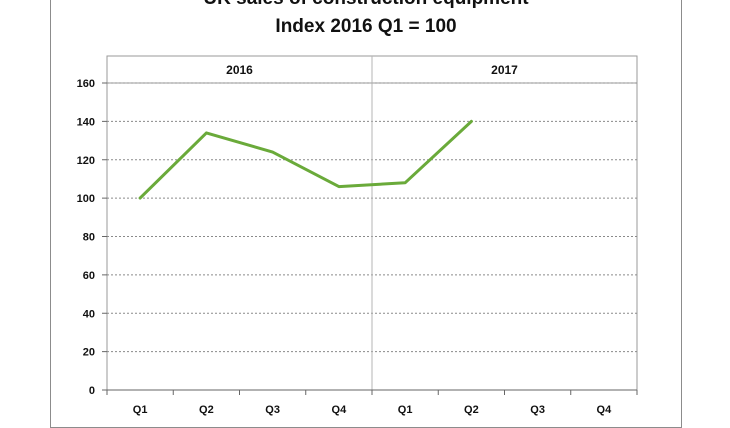 The width and height of the screenshot is (730, 428). I want to click on group-label-2017: 2017, so click(504, 70).